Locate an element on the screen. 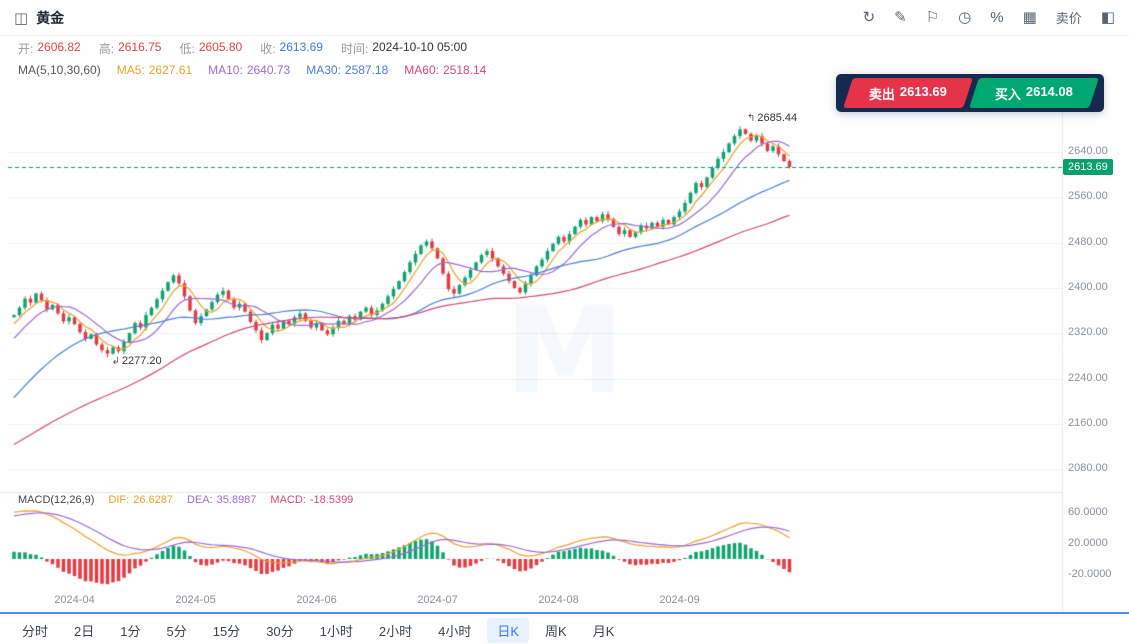 This screenshot has width=1129, height=644. trade-panel: 卖出 2613.69 买入 2614.08 is located at coordinates (970, 93).